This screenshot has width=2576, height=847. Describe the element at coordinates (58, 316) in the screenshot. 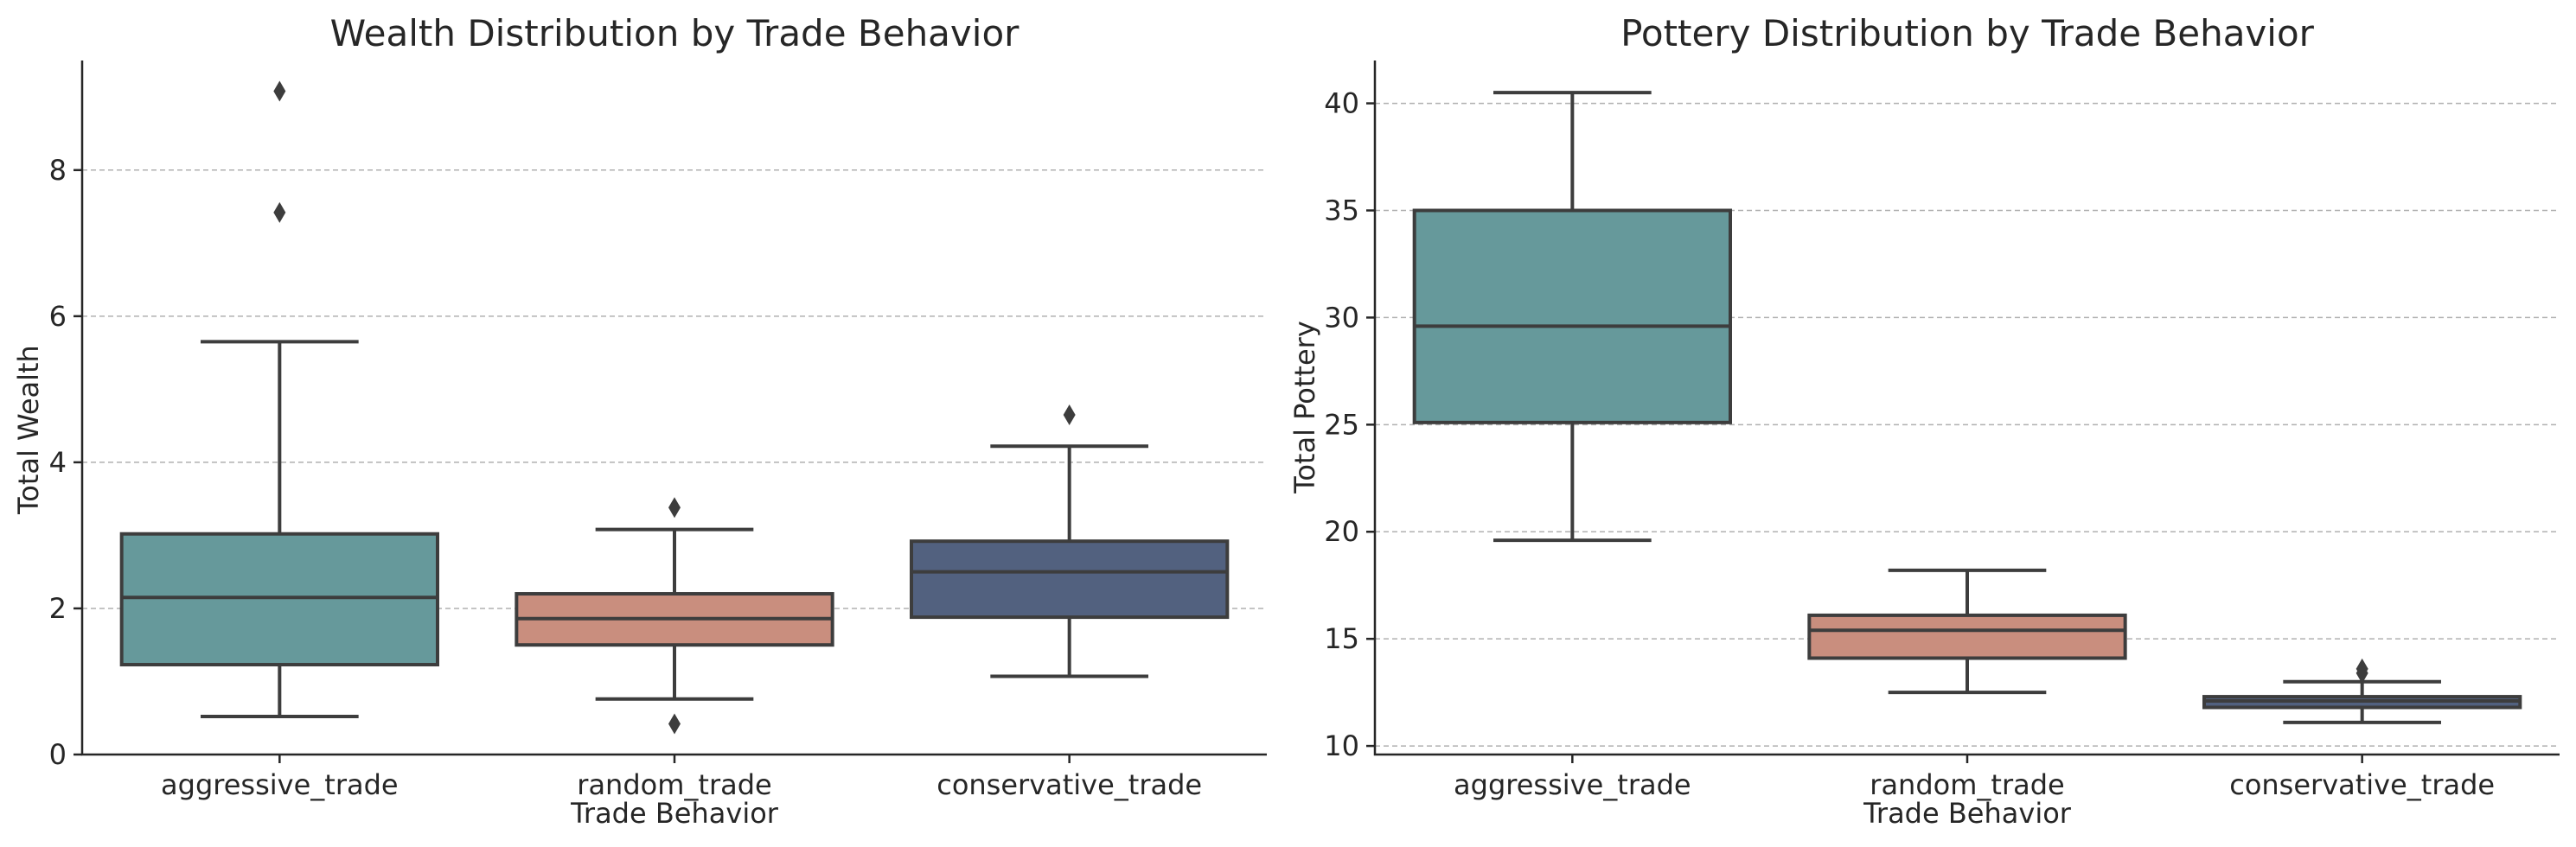

I see `wealth-y-tick-label: 6` at that location.